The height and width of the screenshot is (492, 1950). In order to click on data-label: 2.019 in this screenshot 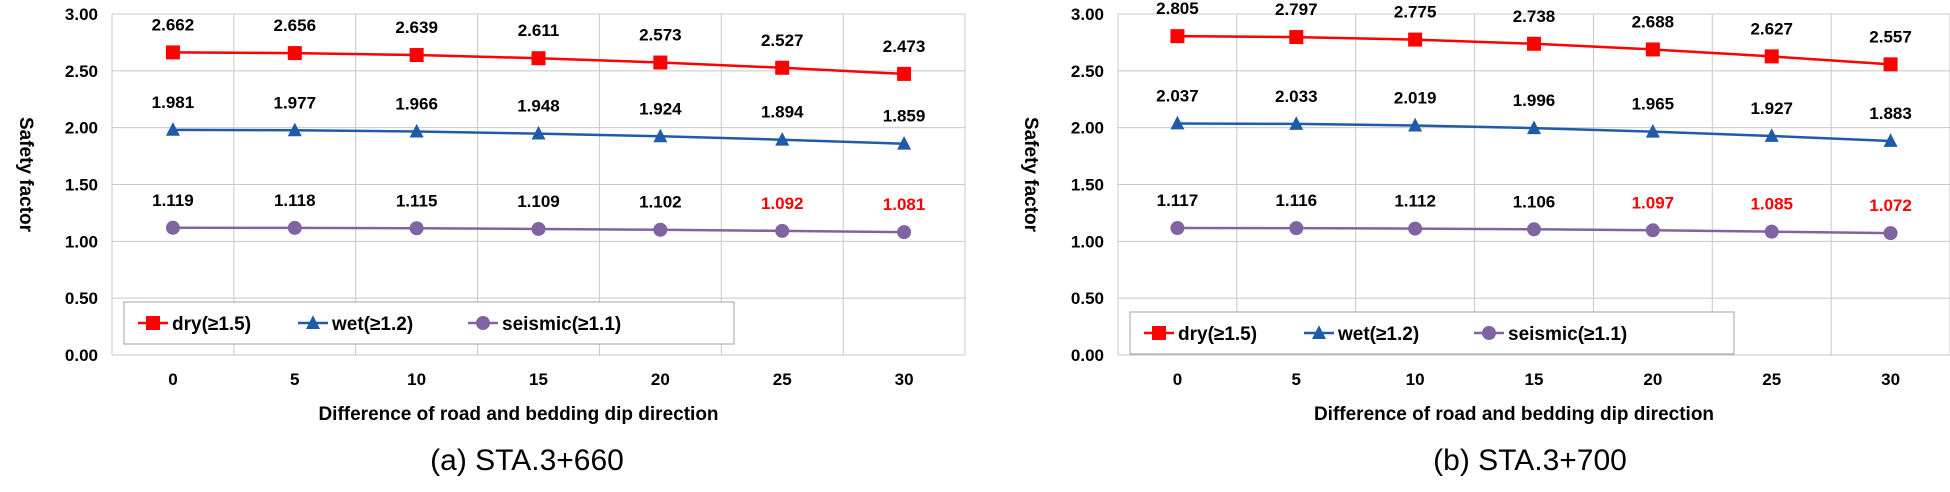, I will do `click(1415, 98)`.